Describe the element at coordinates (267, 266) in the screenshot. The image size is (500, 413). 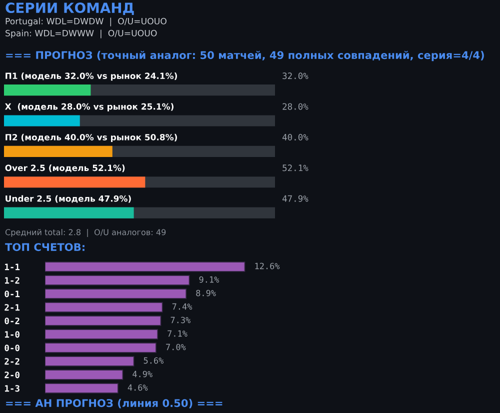
I see `data-label: 12.6%` at that location.